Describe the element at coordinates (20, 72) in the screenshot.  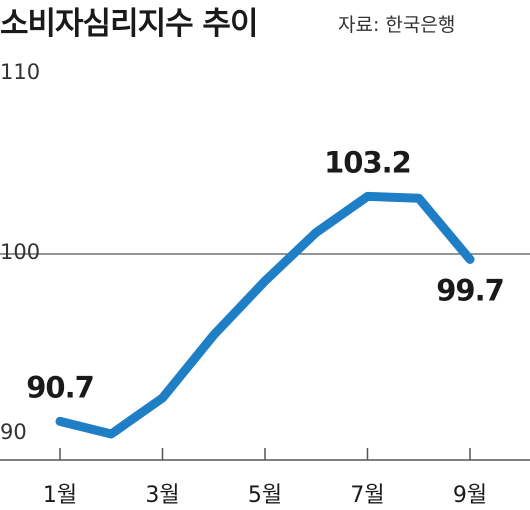
I see `y-tick-label: 110` at that location.